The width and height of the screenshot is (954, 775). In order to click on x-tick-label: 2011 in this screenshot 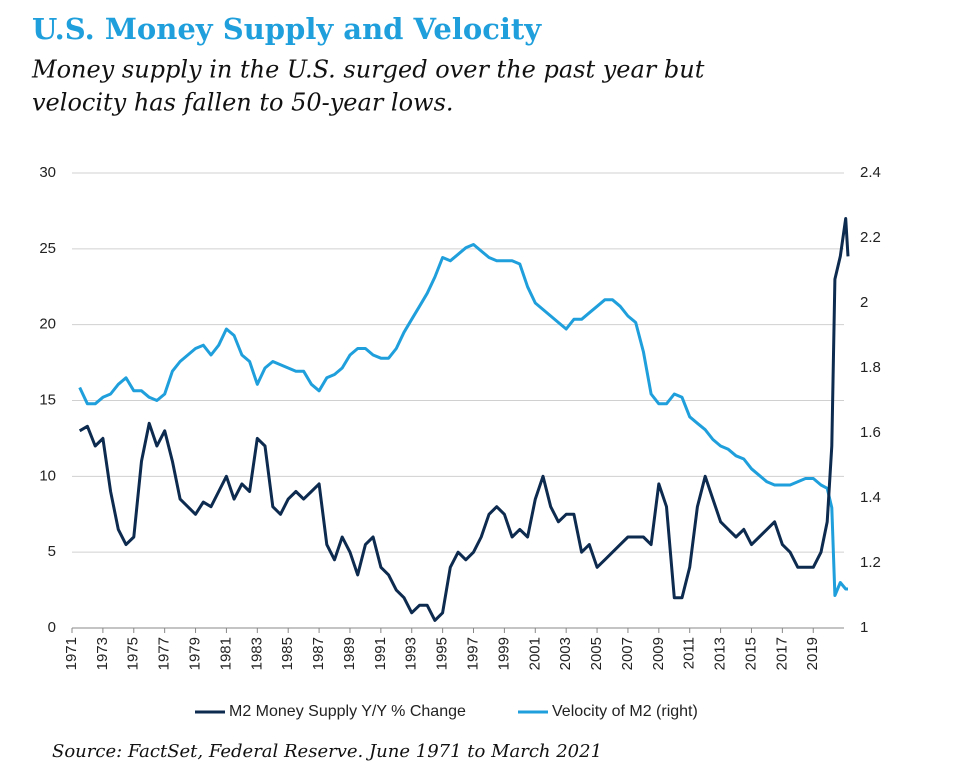, I will do `click(689, 653)`.